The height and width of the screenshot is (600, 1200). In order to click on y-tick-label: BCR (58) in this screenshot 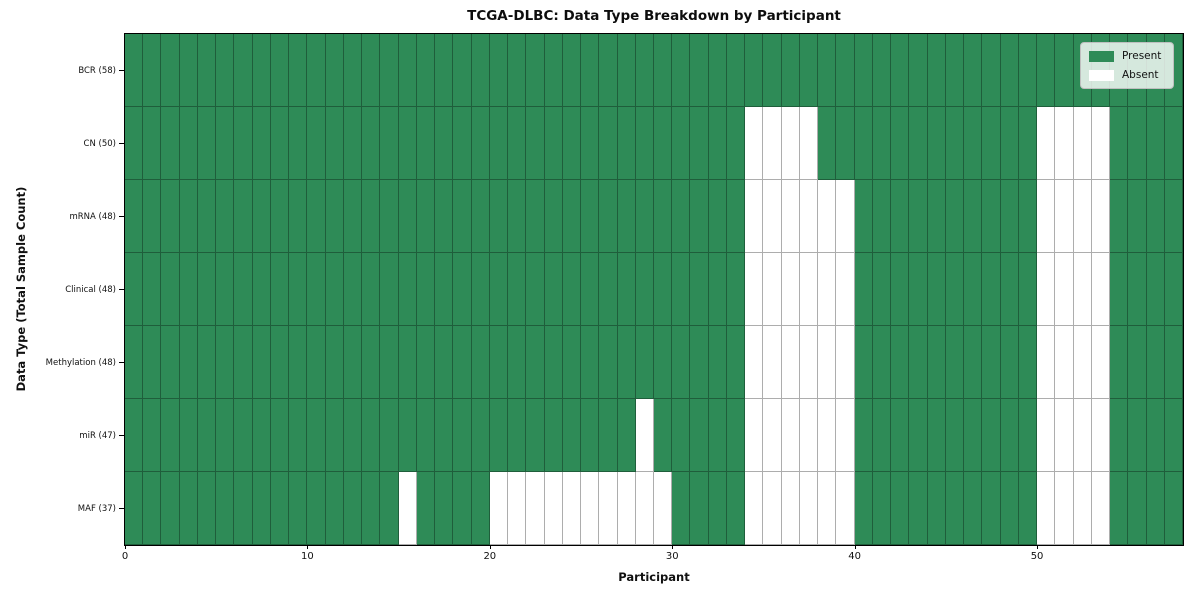, I will do `click(97, 70)`.